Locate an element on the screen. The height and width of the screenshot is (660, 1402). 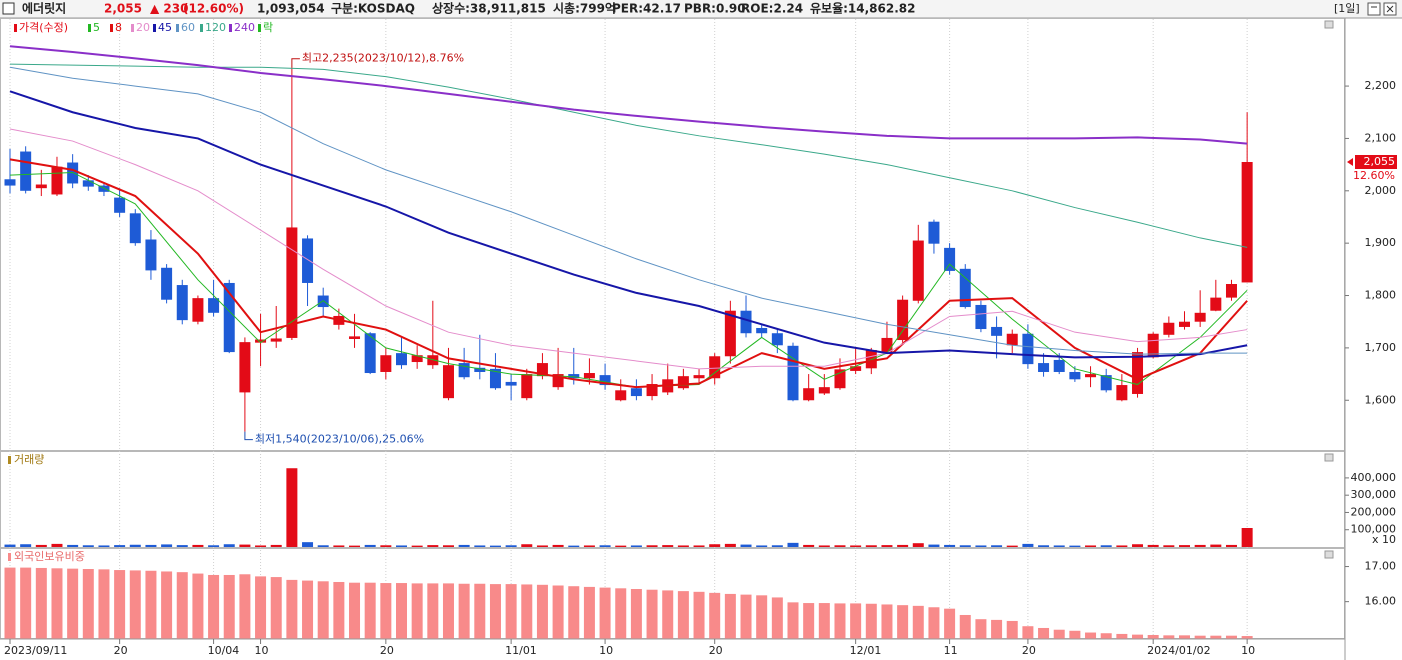
y-tick-label: 200,000 is located at coordinates (1374, 511).